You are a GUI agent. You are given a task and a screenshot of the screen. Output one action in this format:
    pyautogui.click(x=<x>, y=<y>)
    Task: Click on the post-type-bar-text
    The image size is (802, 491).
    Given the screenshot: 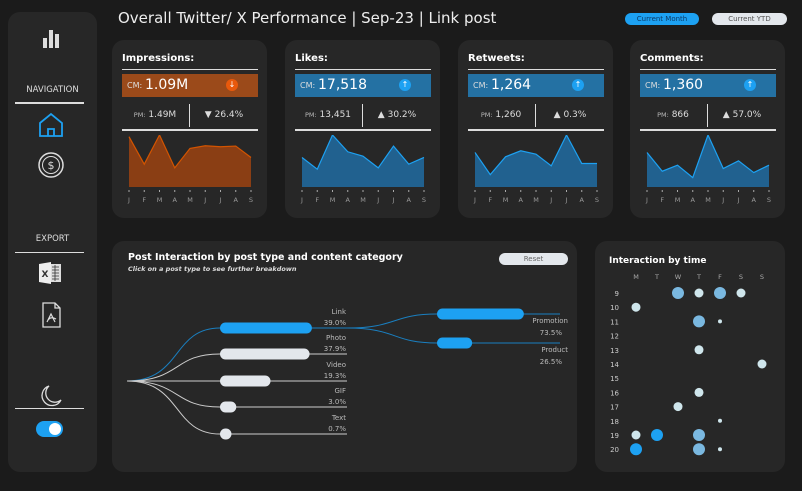 What is the action you would take?
    pyautogui.click(x=226, y=434)
    